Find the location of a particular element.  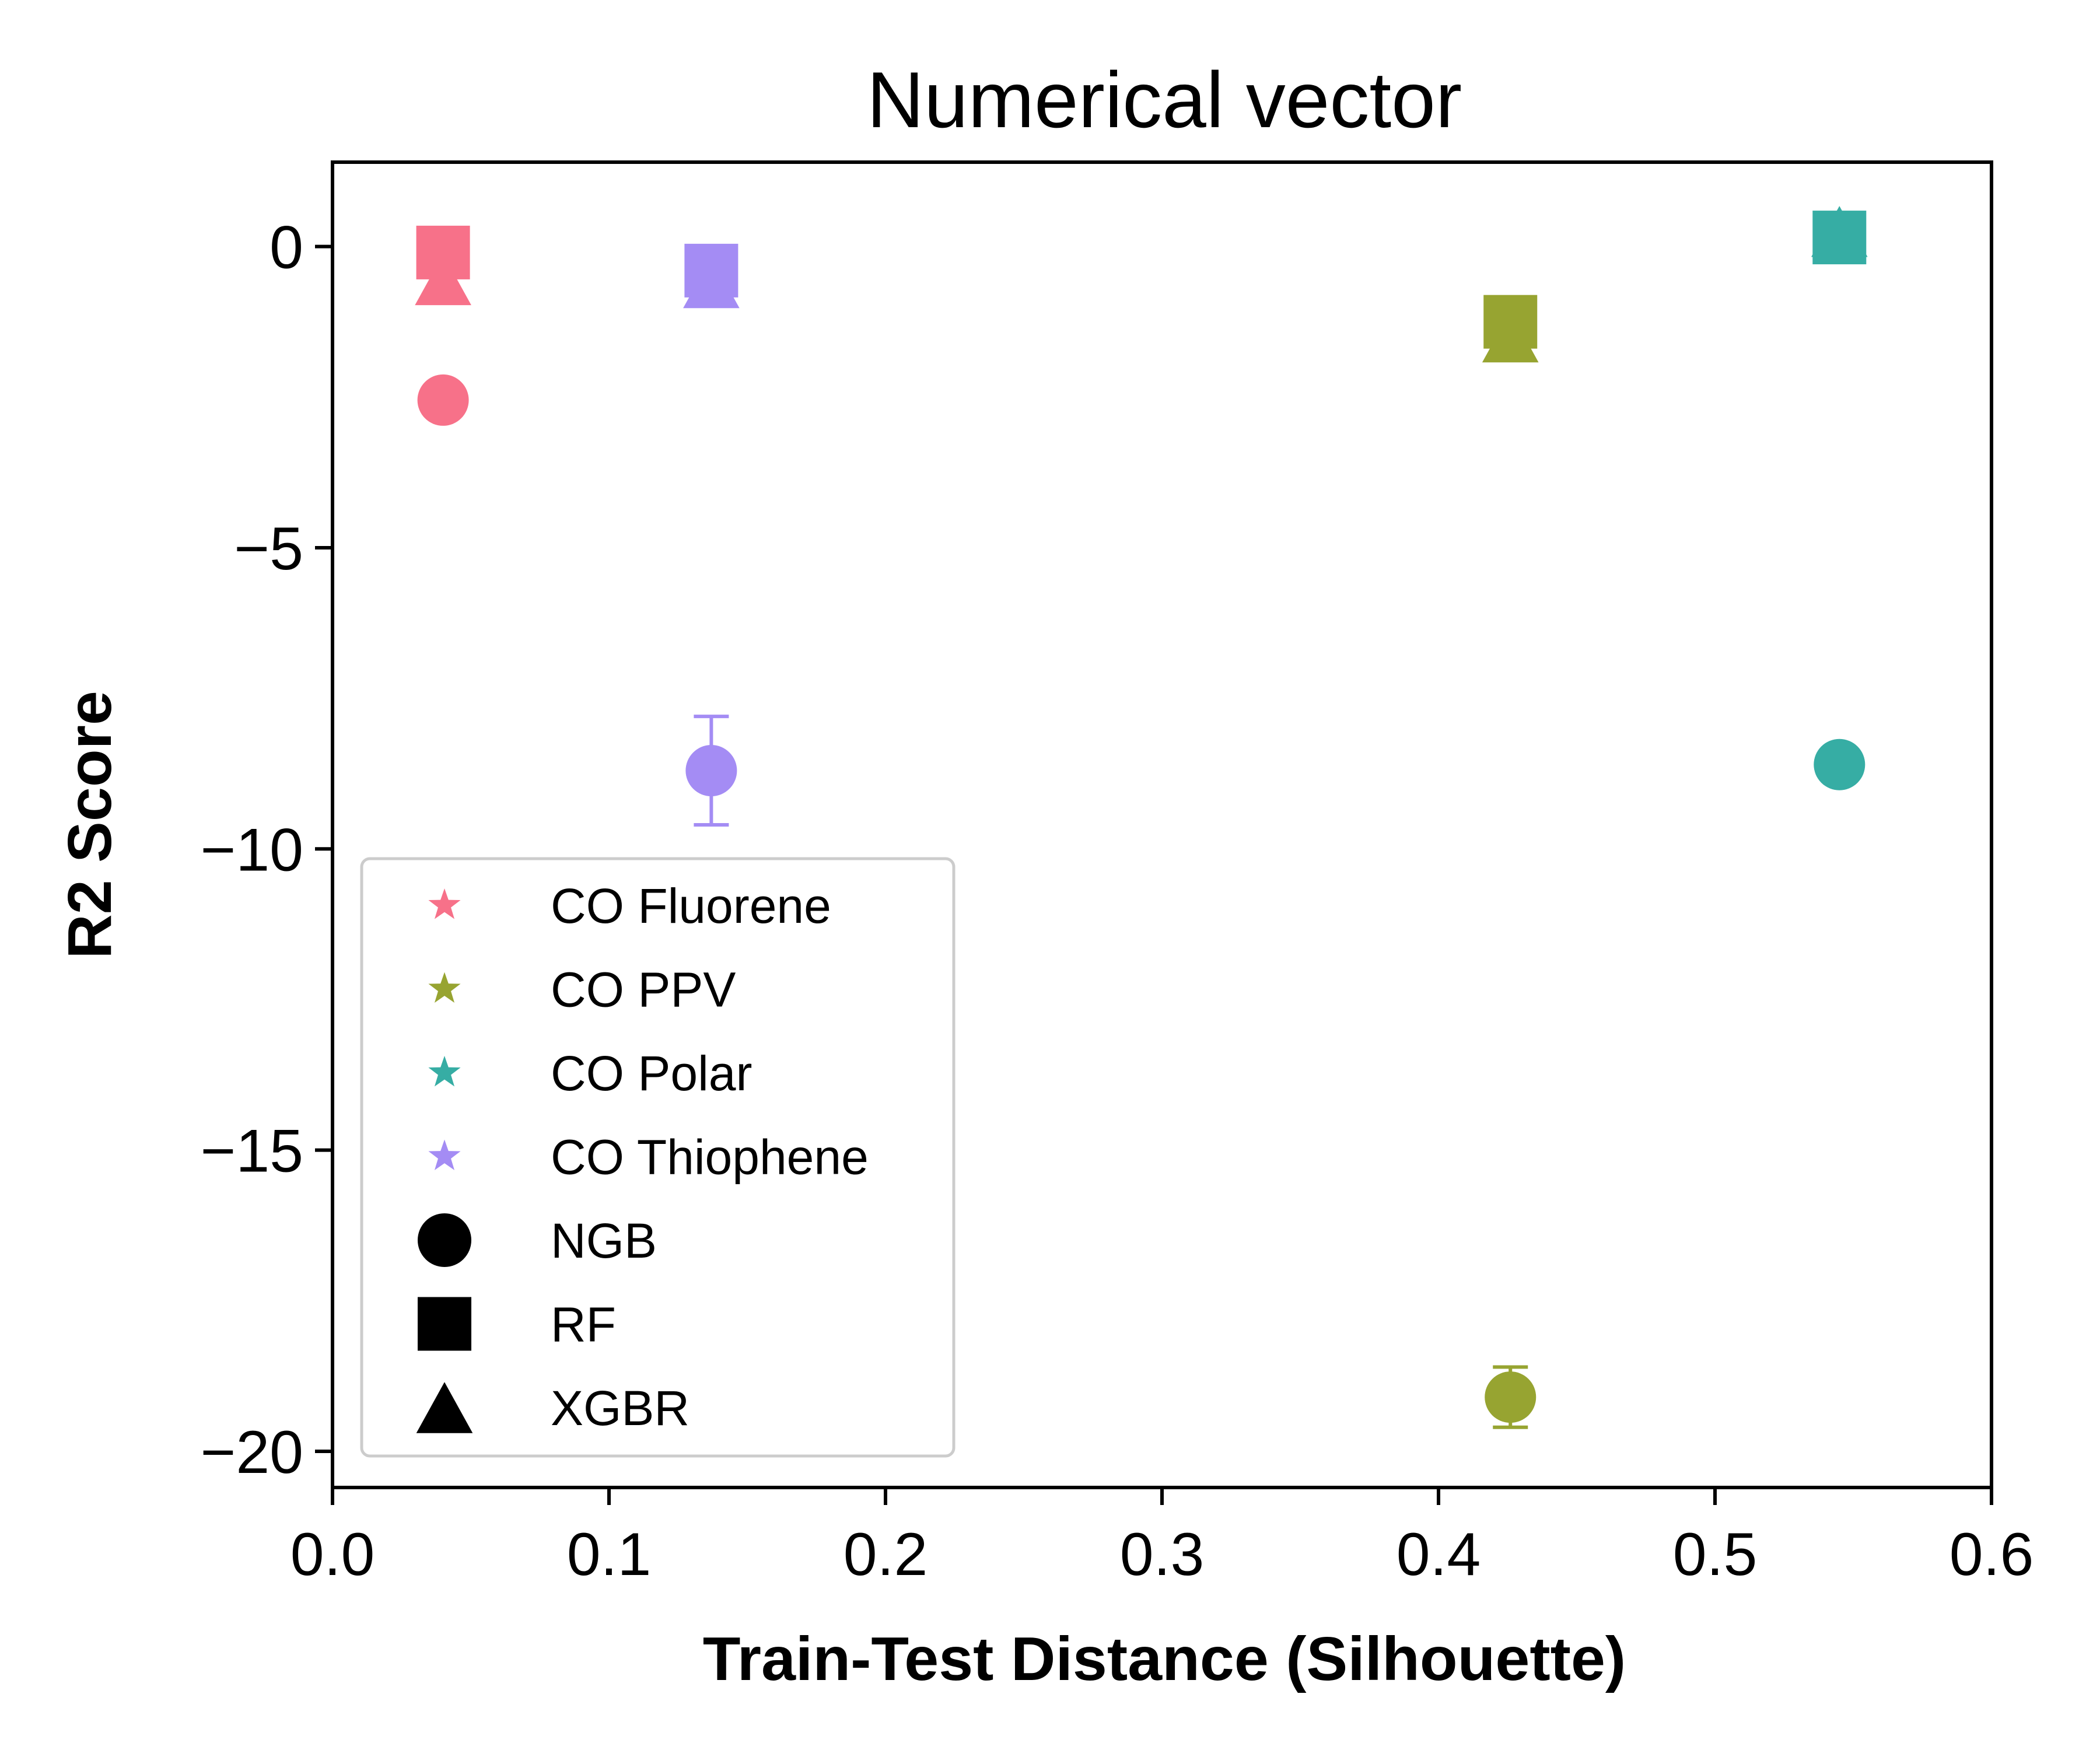

legend-marker-ngb is located at coordinates (444, 1240).